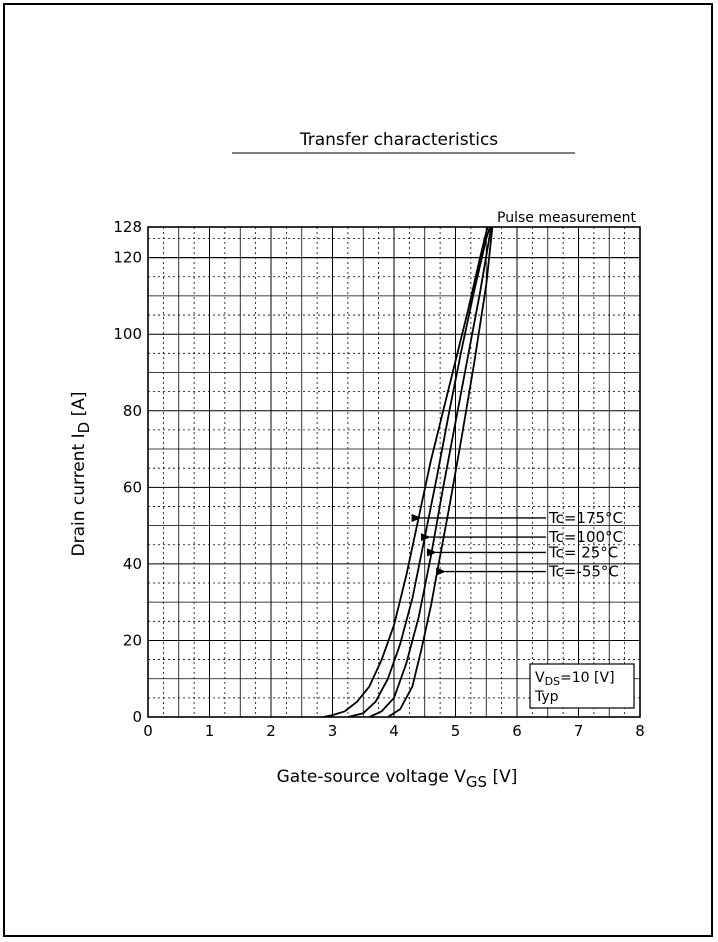  What do you see at coordinates (546, 697) in the screenshot?
I see `conditions-line-2: Typ` at bounding box center [546, 697].